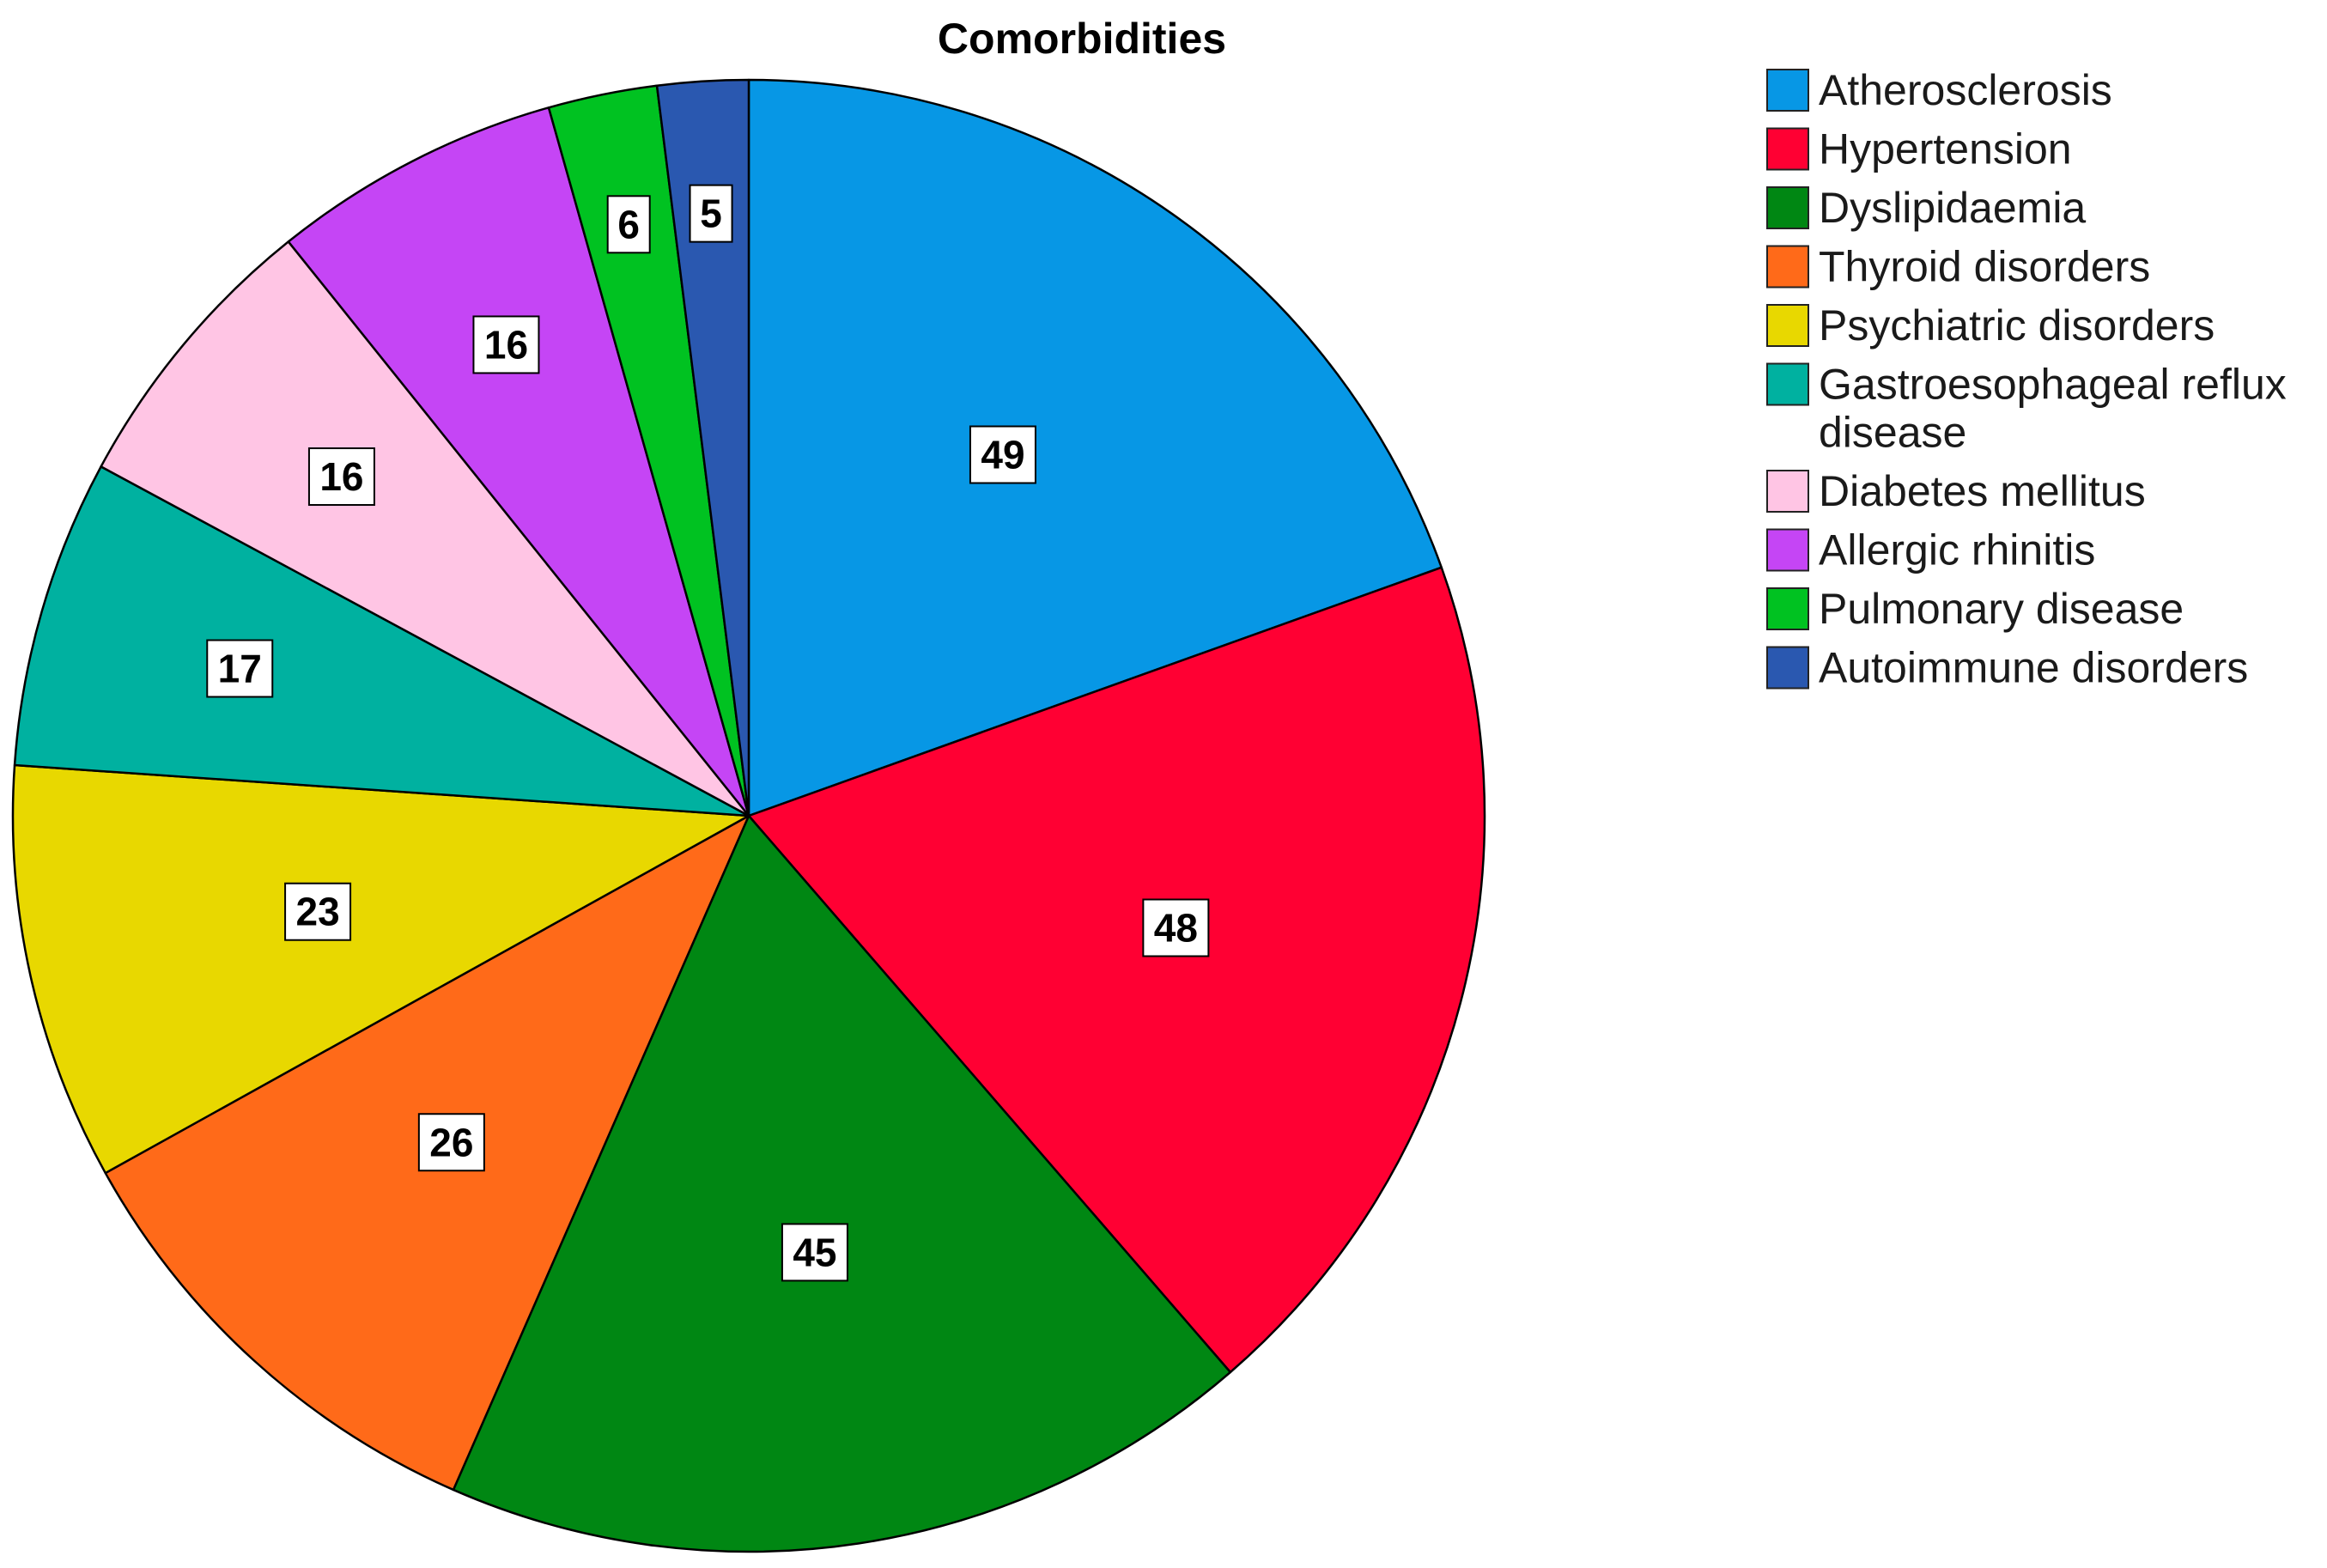 This screenshot has height=1568, width=2327. Describe the element at coordinates (1983, 491) in the screenshot. I see `legend-label: Diabetes mellitus` at that location.